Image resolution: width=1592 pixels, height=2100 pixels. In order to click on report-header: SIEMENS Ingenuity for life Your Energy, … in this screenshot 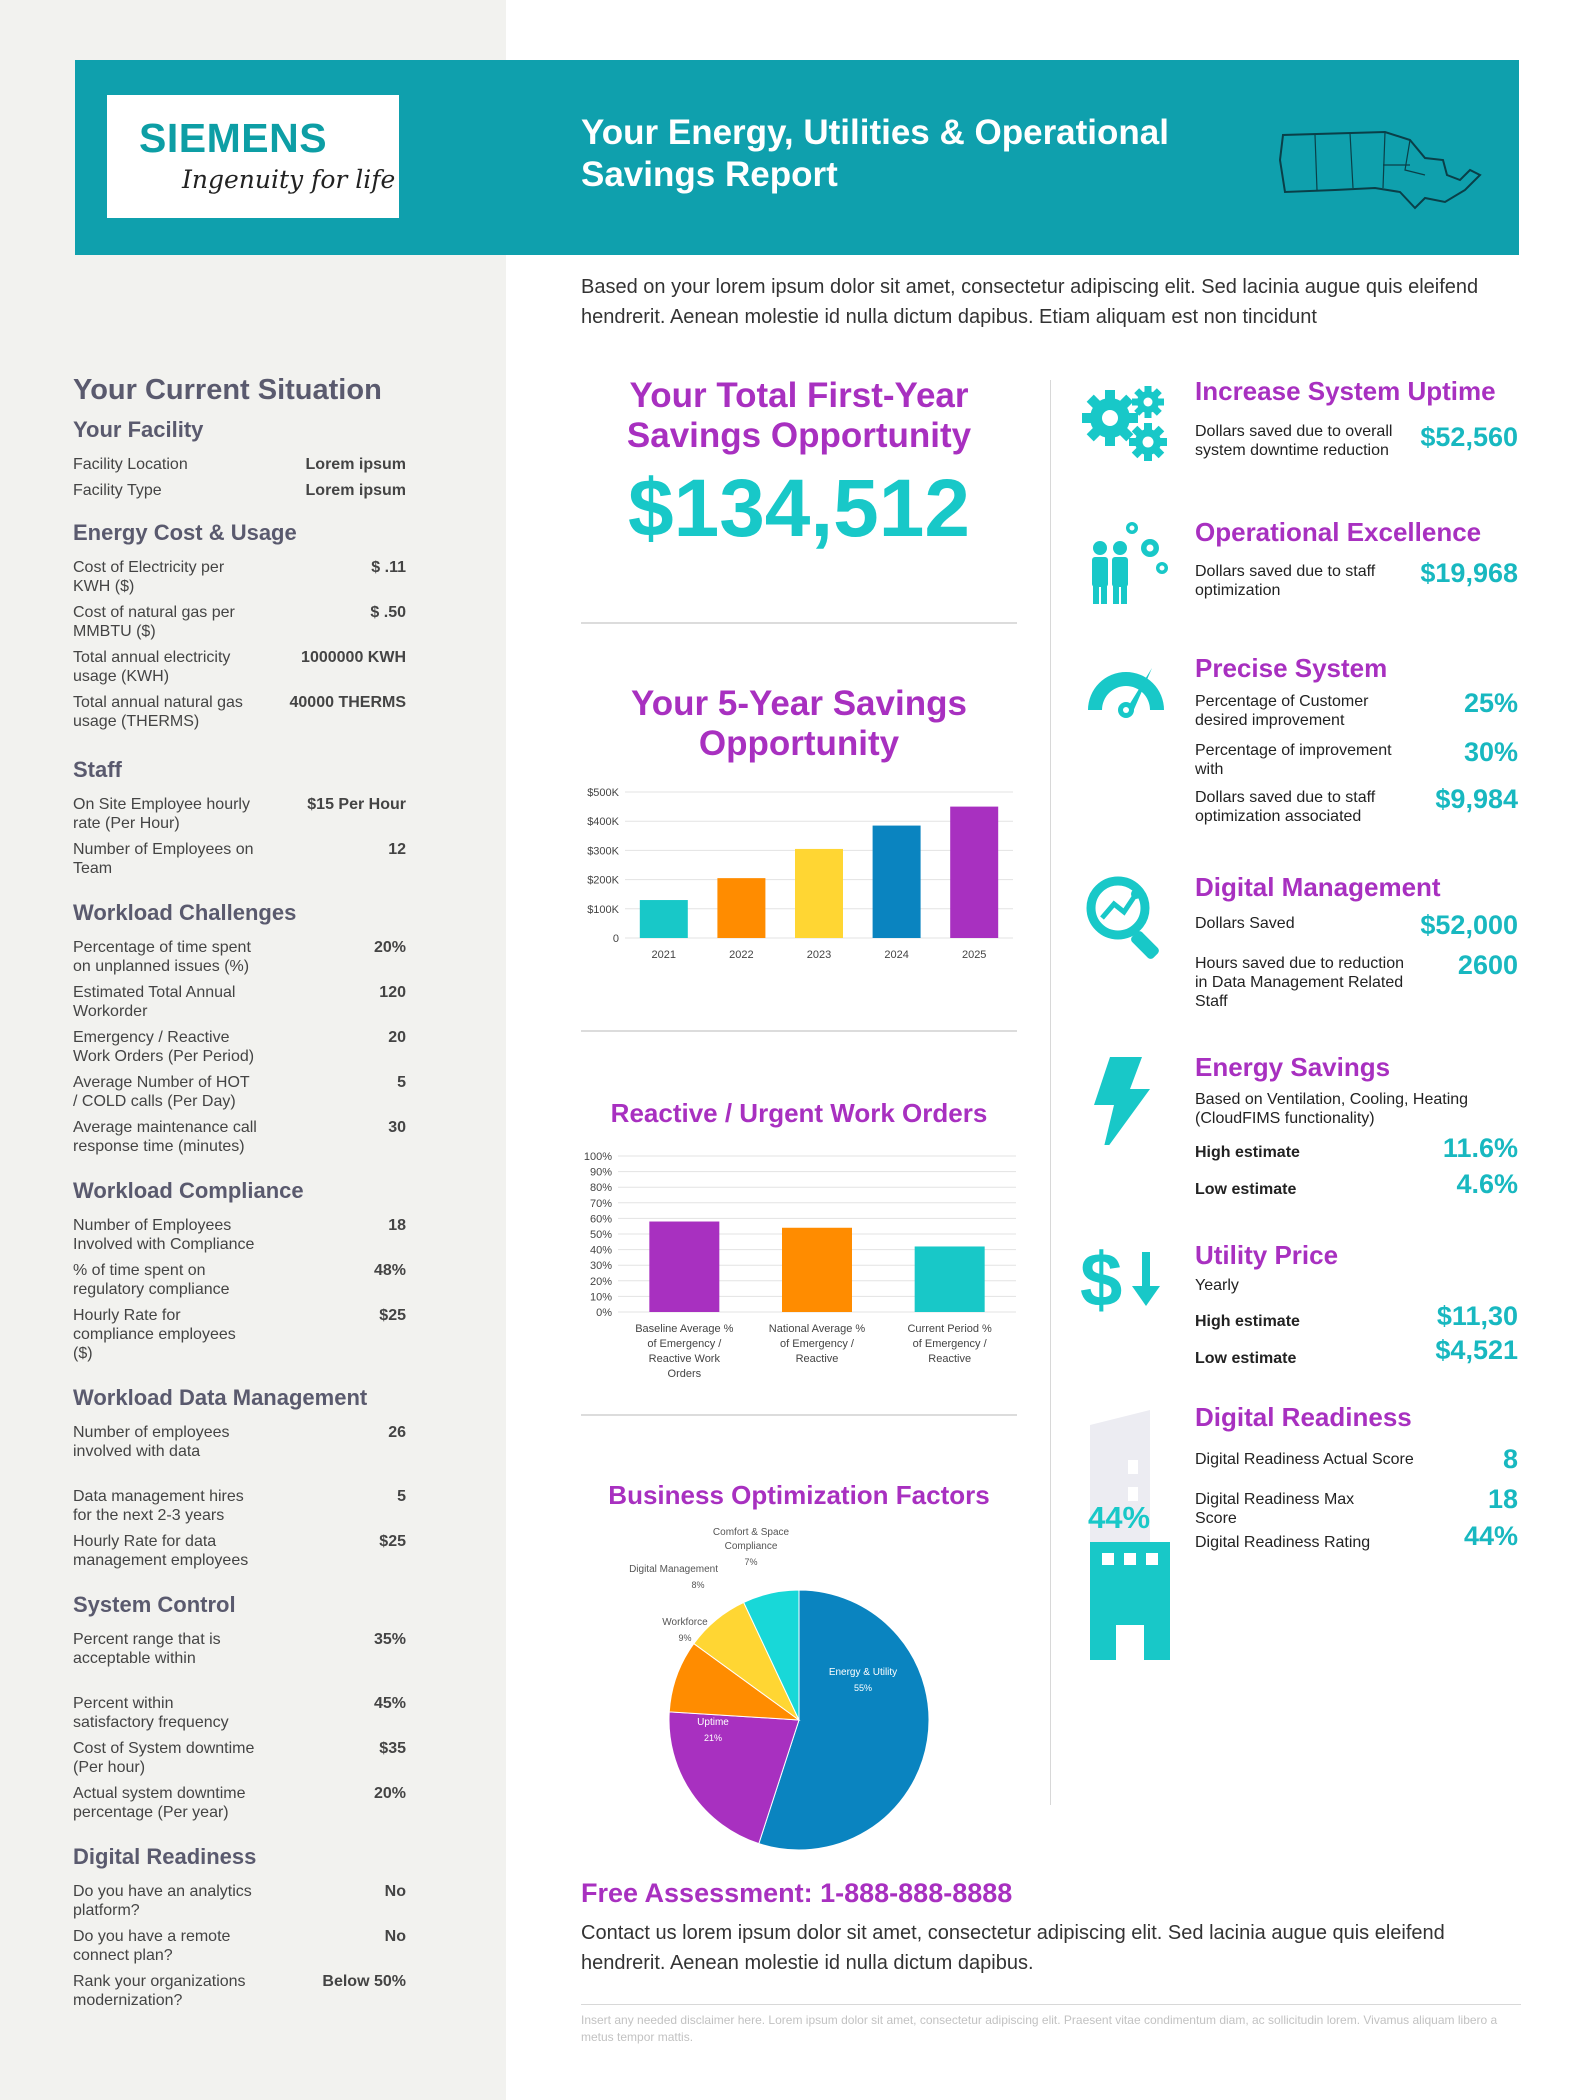, I will do `click(797, 157)`.